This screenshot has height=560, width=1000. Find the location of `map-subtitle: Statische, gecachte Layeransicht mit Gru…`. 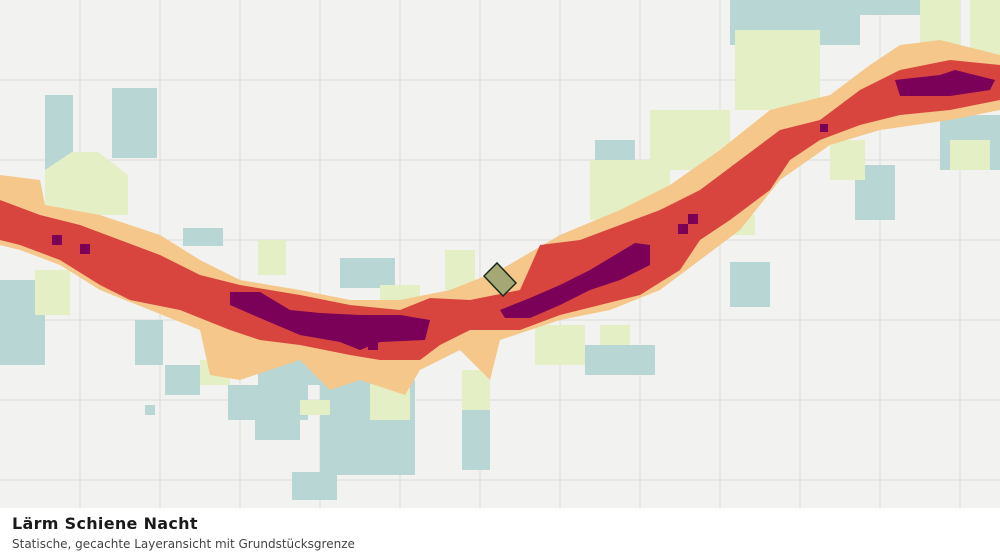

map-subtitle: Statische, gecachte Layeransicht mit Gru… is located at coordinates (183, 544).